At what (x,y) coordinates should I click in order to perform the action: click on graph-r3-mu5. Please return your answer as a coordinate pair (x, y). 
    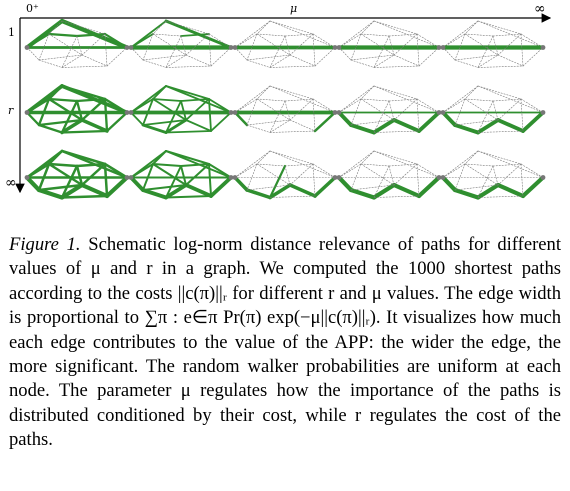
    Looking at the image, I should click on (493, 175).